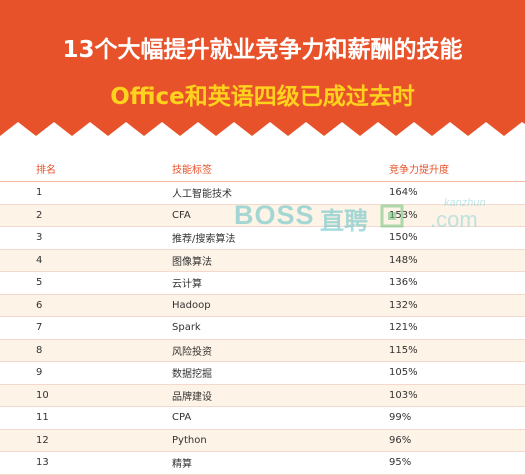  What do you see at coordinates (280, 440) in the screenshot?
I see `skill-cell: Python` at bounding box center [280, 440].